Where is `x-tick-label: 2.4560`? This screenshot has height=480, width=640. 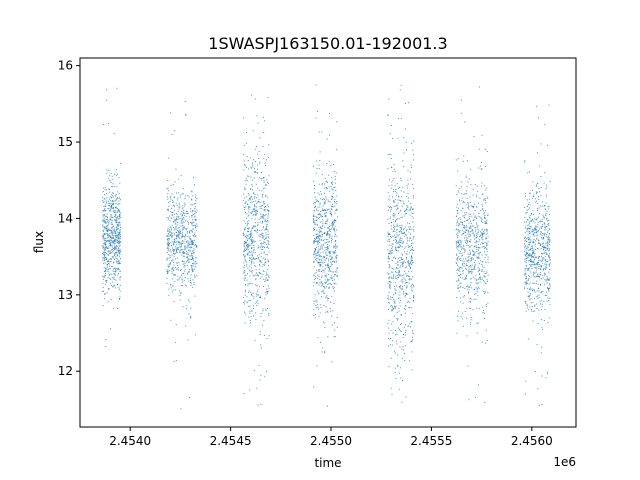
x-tick-label: 2.4560 is located at coordinates (532, 441).